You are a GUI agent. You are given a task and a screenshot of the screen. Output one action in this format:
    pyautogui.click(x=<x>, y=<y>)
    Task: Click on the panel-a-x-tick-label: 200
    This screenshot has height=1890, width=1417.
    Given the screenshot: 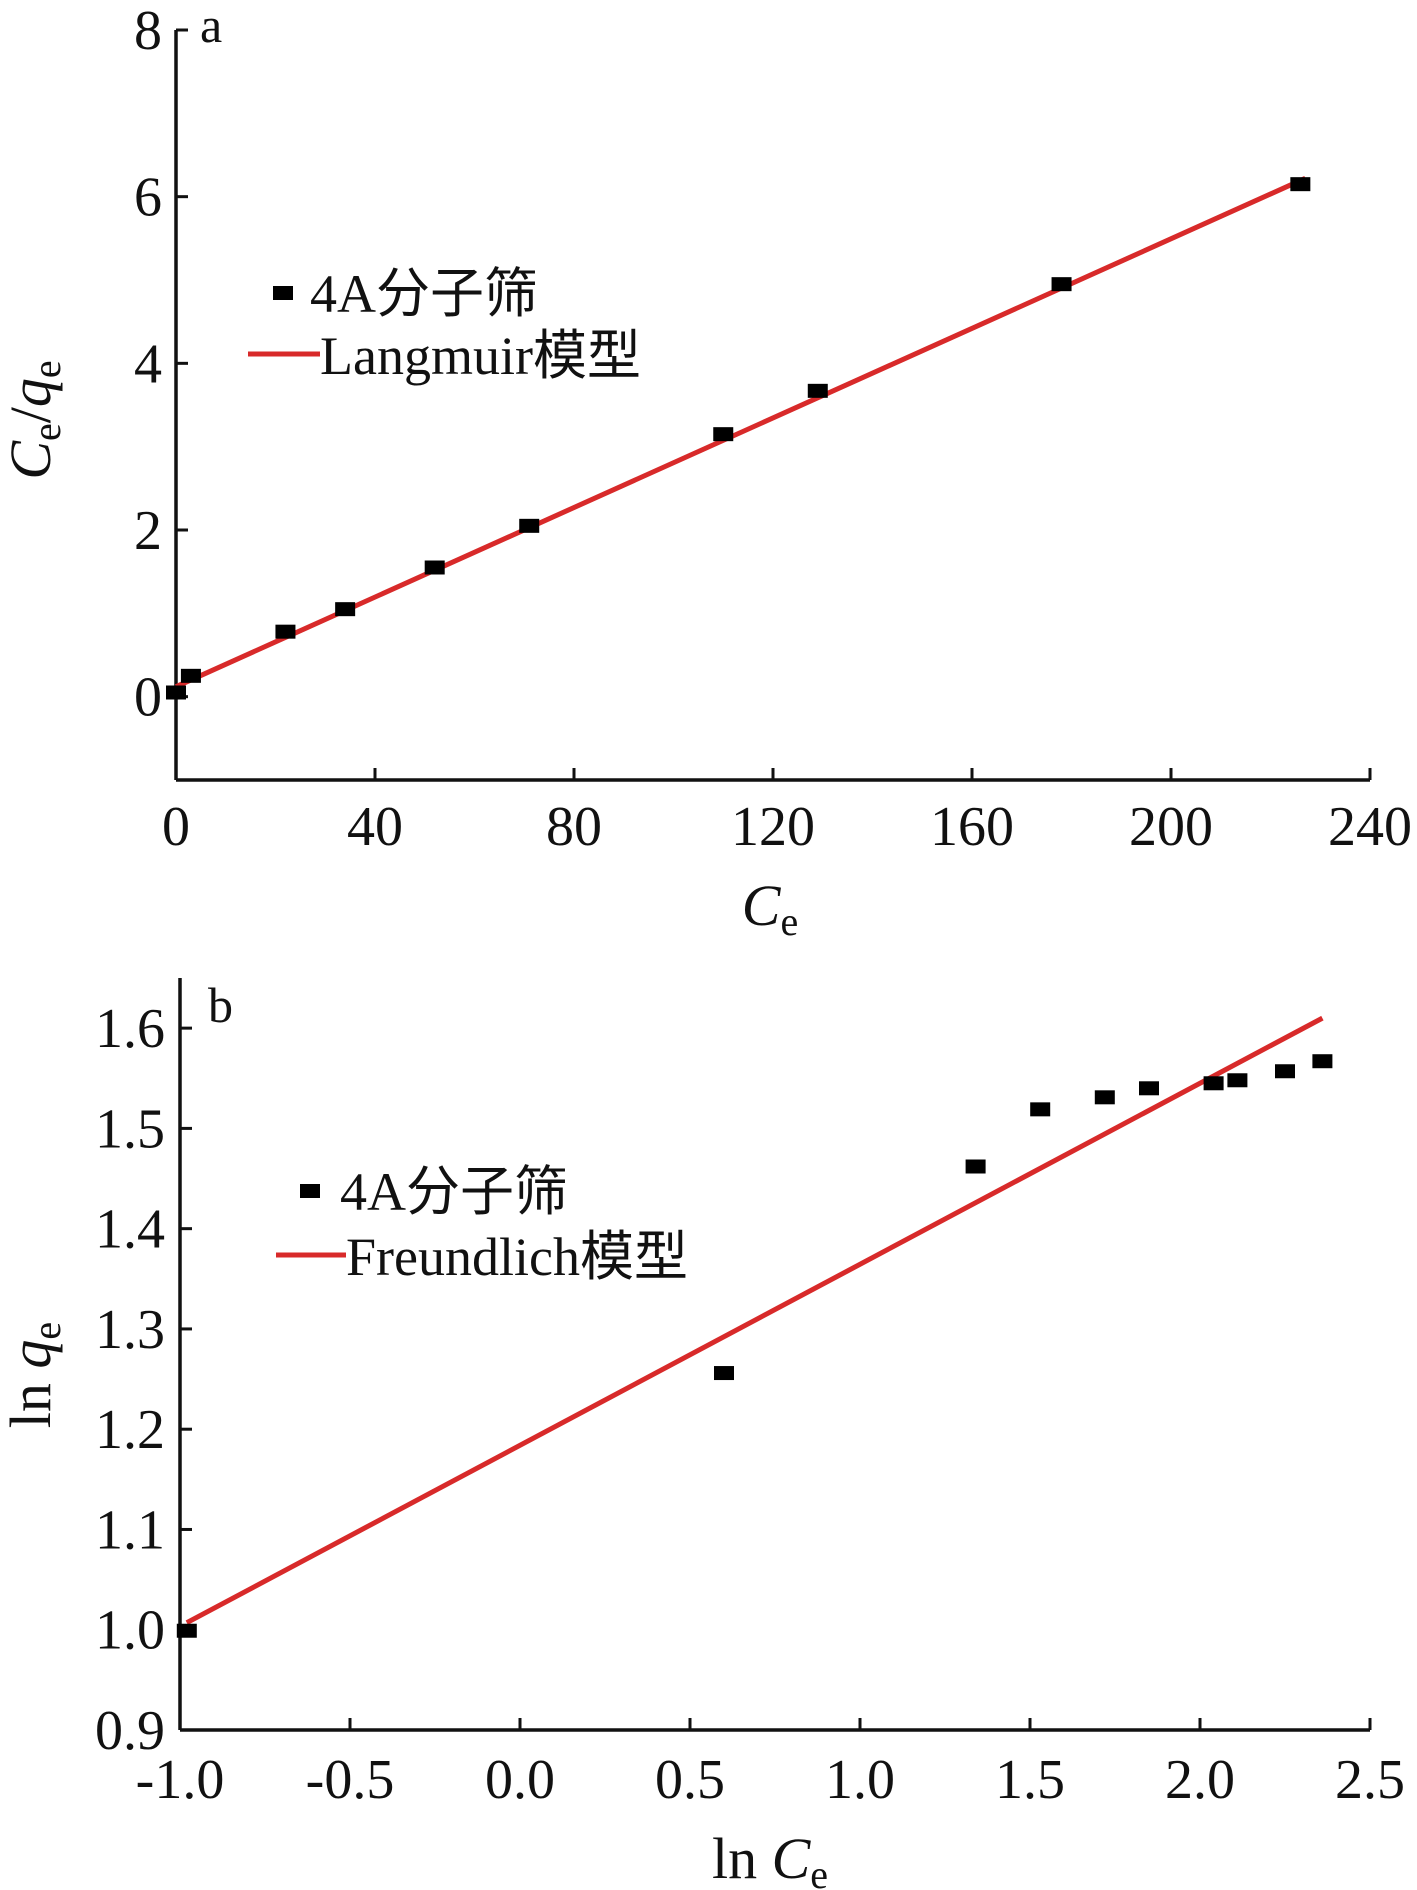 What is the action you would take?
    pyautogui.click(x=1171, y=827)
    